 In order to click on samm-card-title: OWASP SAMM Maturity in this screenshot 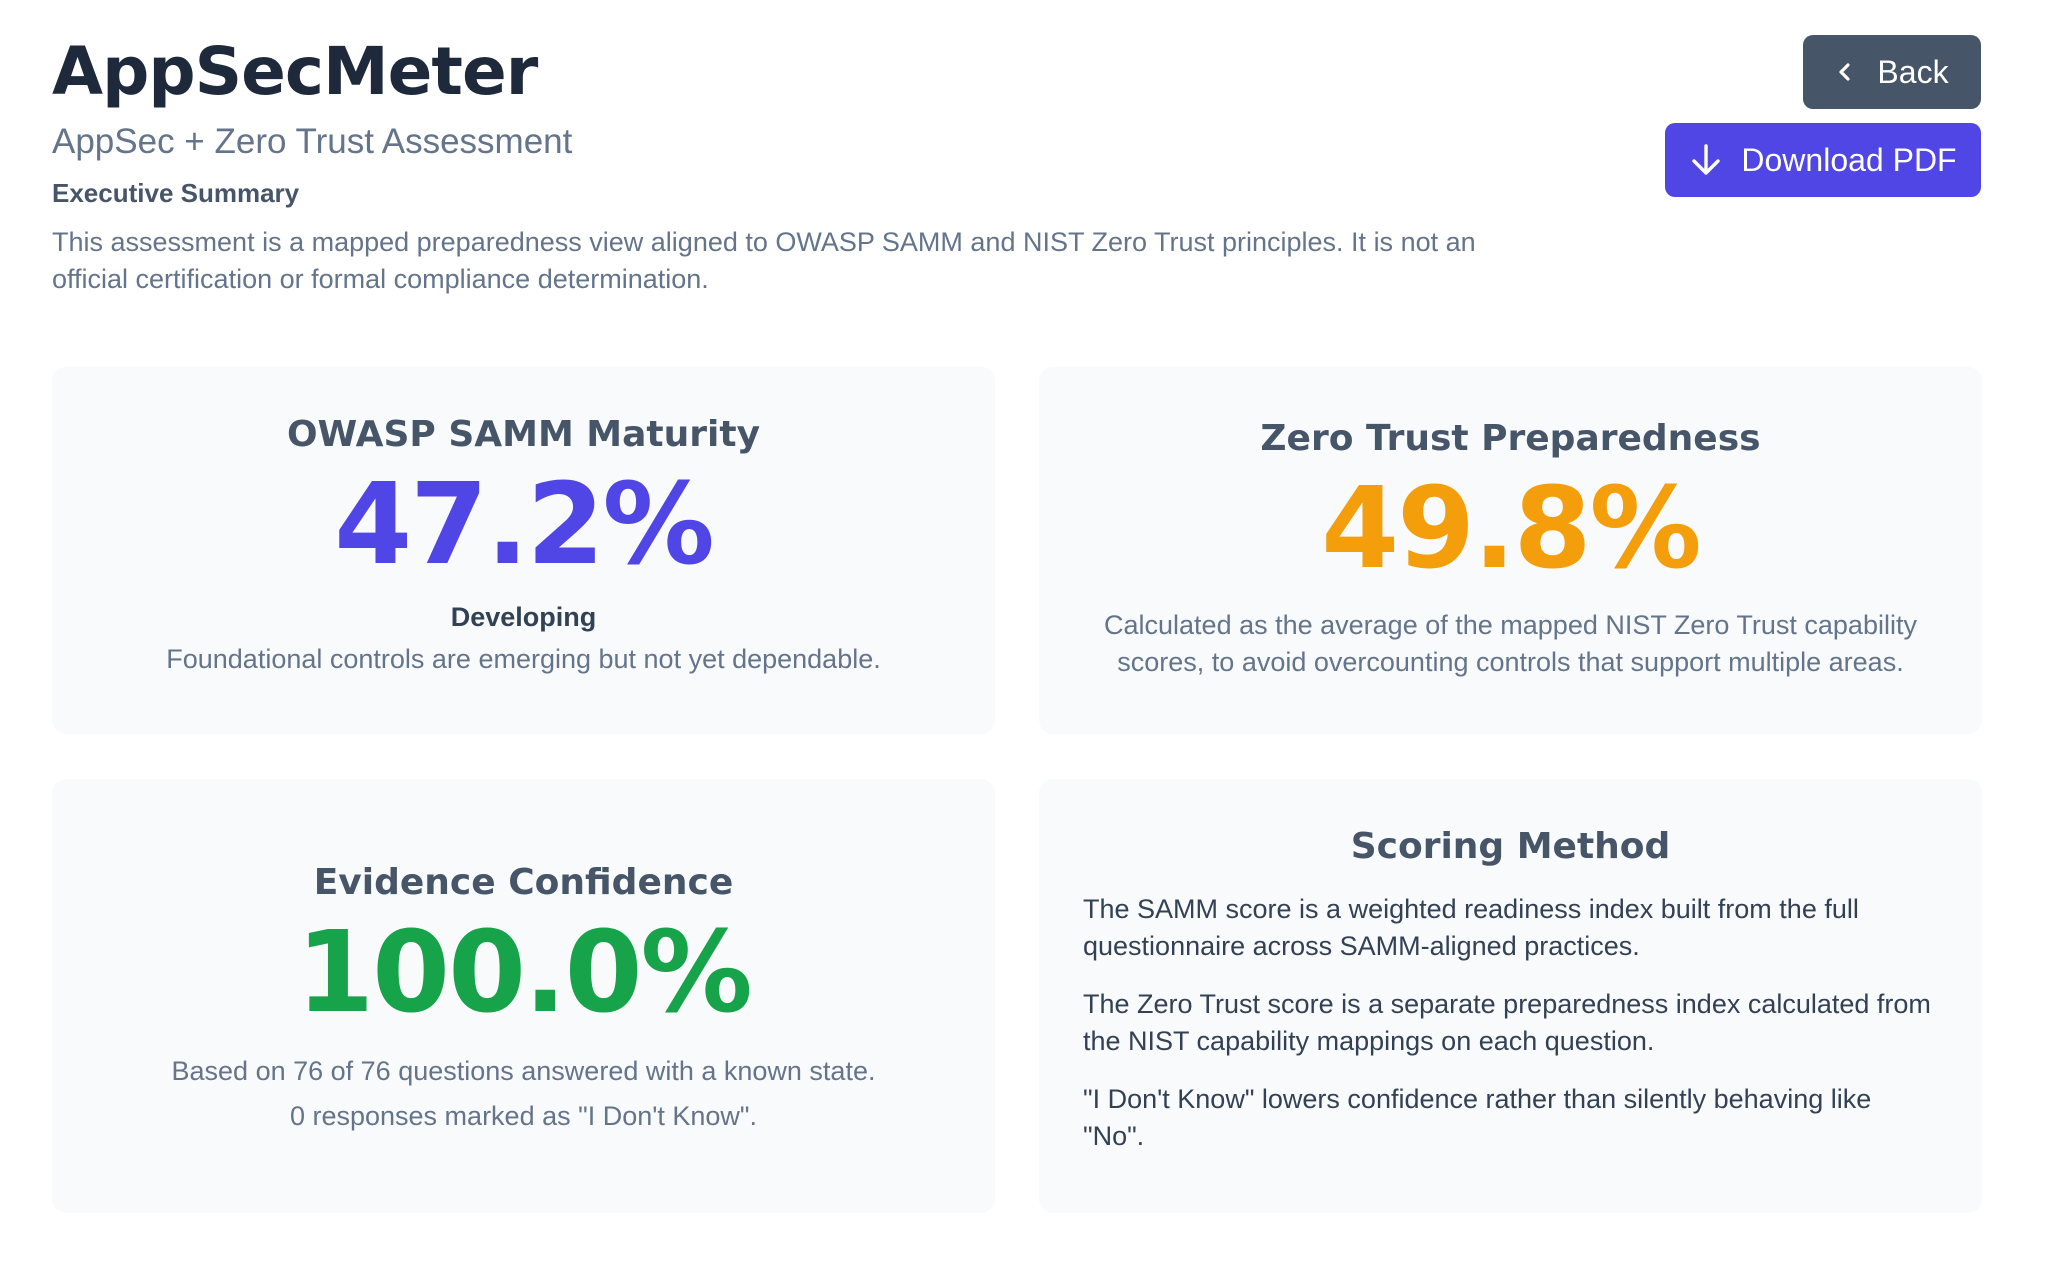, I will do `click(523, 434)`.